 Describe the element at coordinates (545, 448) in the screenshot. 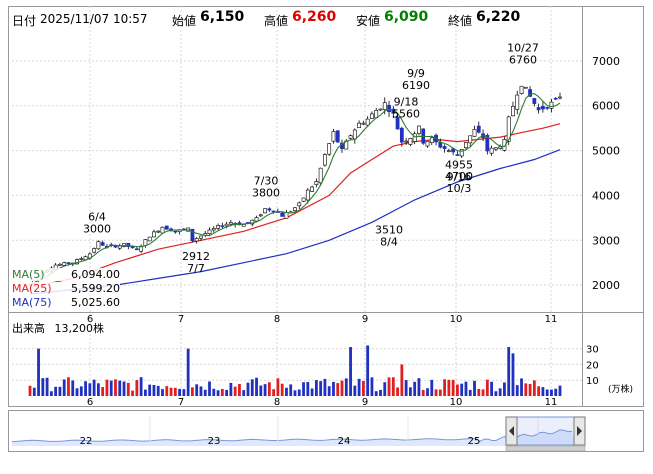

I see `navigator-scrollbar` at that location.